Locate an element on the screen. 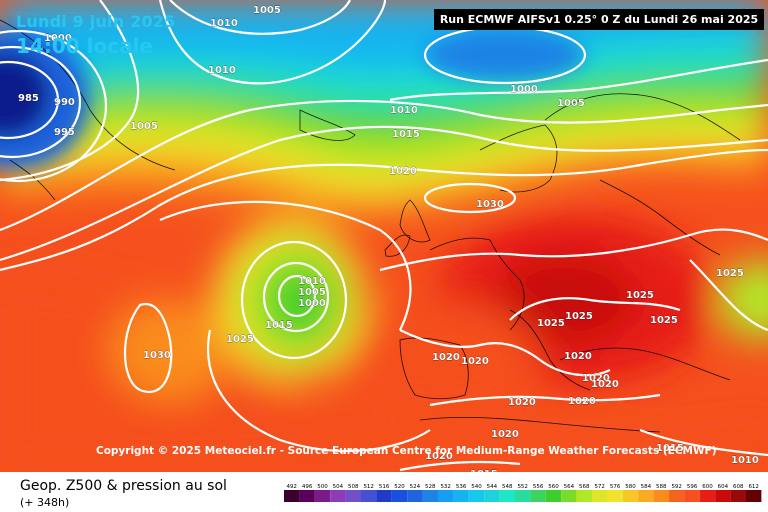  scale-tick-label: 528 is located at coordinates (430, 487).